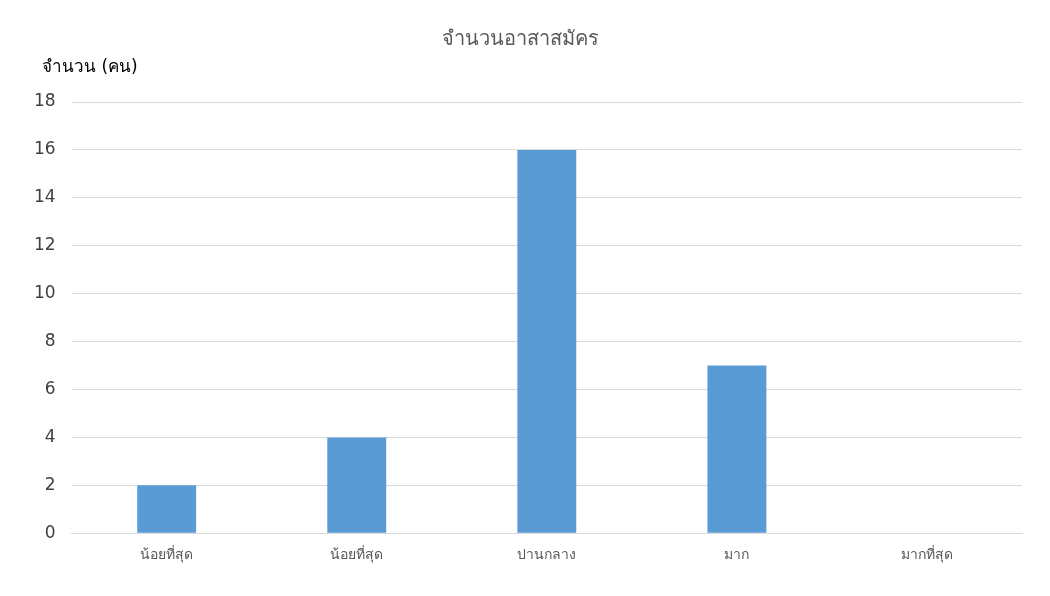 This screenshot has width=1050, height=596. Describe the element at coordinates (926, 554) in the screenshot. I see `x-tick-label: มากที่สุด` at that location.